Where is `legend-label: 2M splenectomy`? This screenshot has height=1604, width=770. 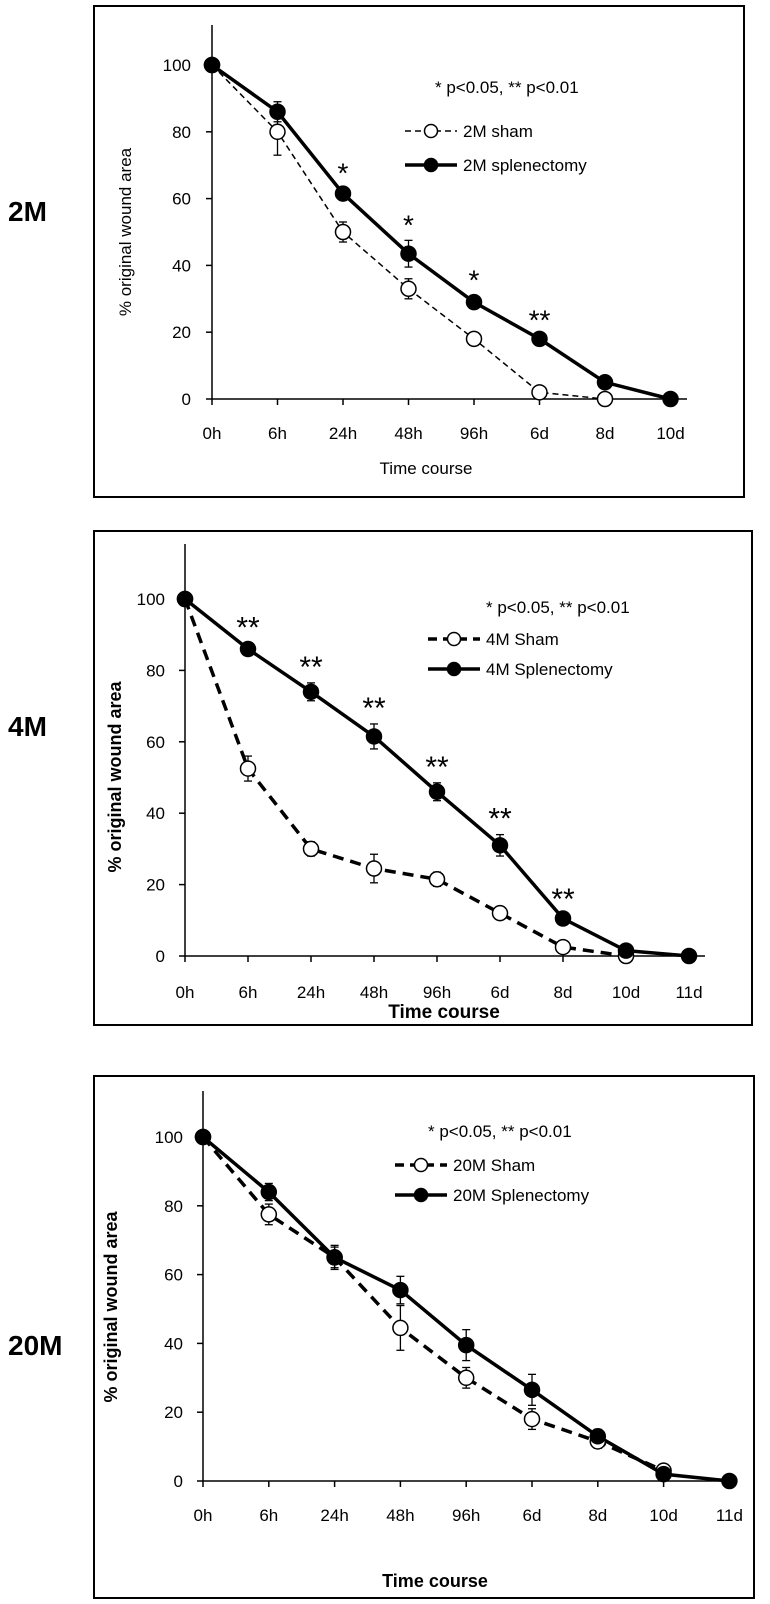
legend-label: 2M splenectomy is located at coordinates (525, 165).